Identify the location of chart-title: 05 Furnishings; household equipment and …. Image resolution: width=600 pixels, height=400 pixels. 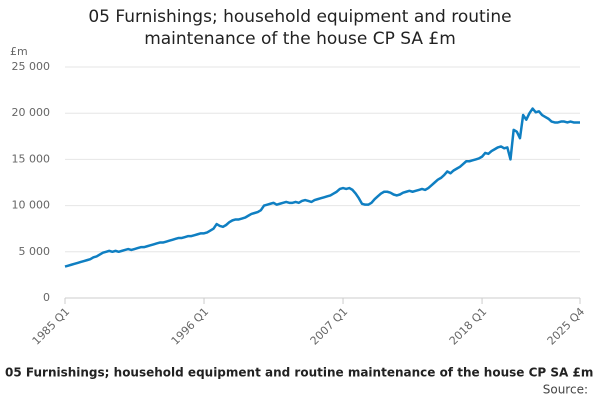
(300, 28).